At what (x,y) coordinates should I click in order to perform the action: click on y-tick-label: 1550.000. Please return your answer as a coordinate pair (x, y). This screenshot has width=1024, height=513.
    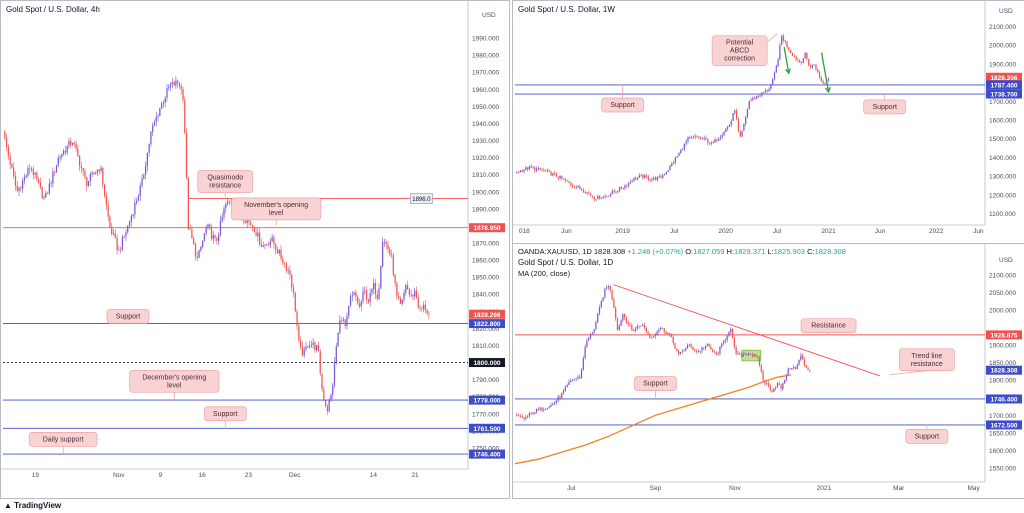
    Looking at the image, I should click on (1002, 468).